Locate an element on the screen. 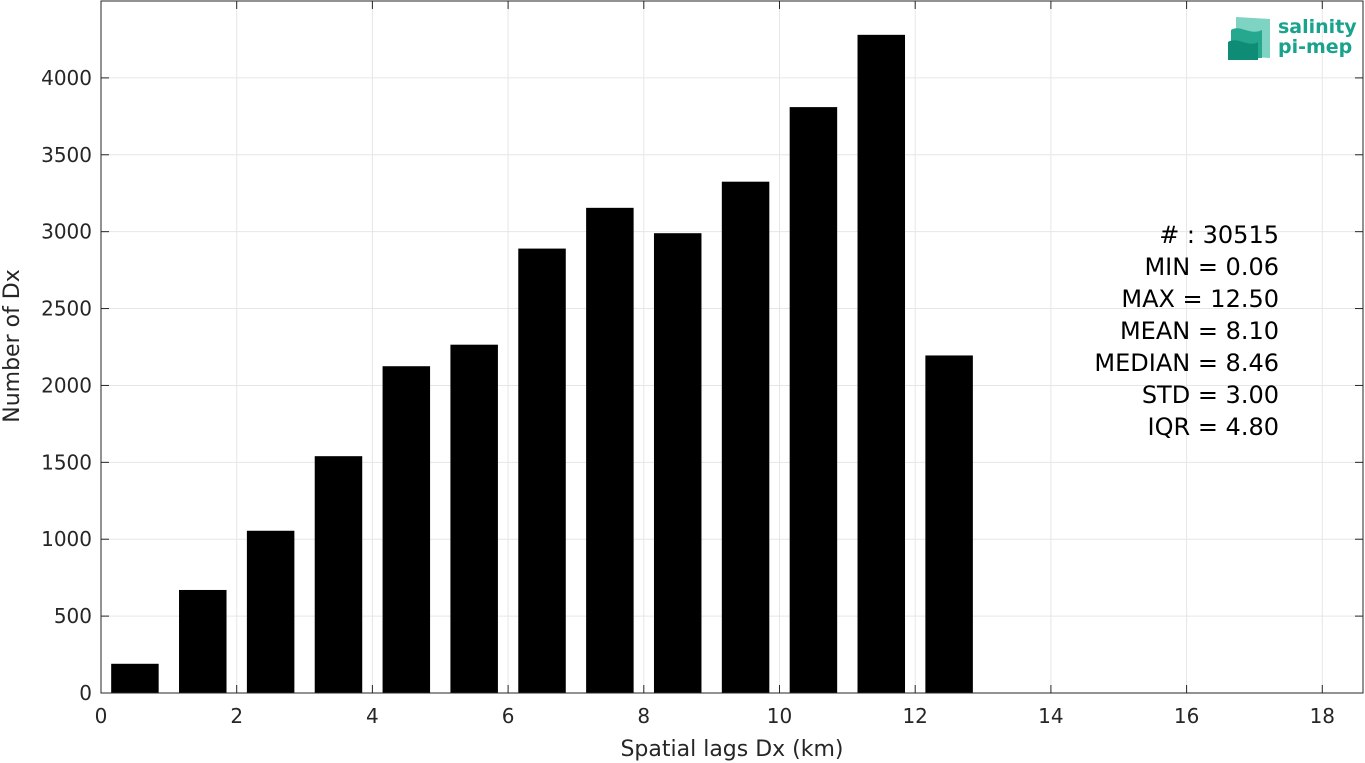 The height and width of the screenshot is (763, 1365). y-tick-label: 1000 is located at coordinates (66, 539).